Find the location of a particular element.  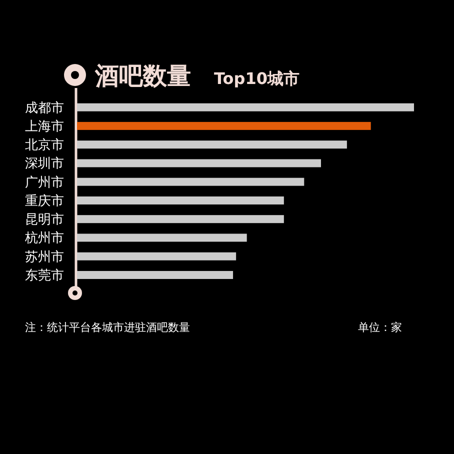

annotation: 注：统计平台各城市进驻酒吧数量 is located at coordinates (107, 327).